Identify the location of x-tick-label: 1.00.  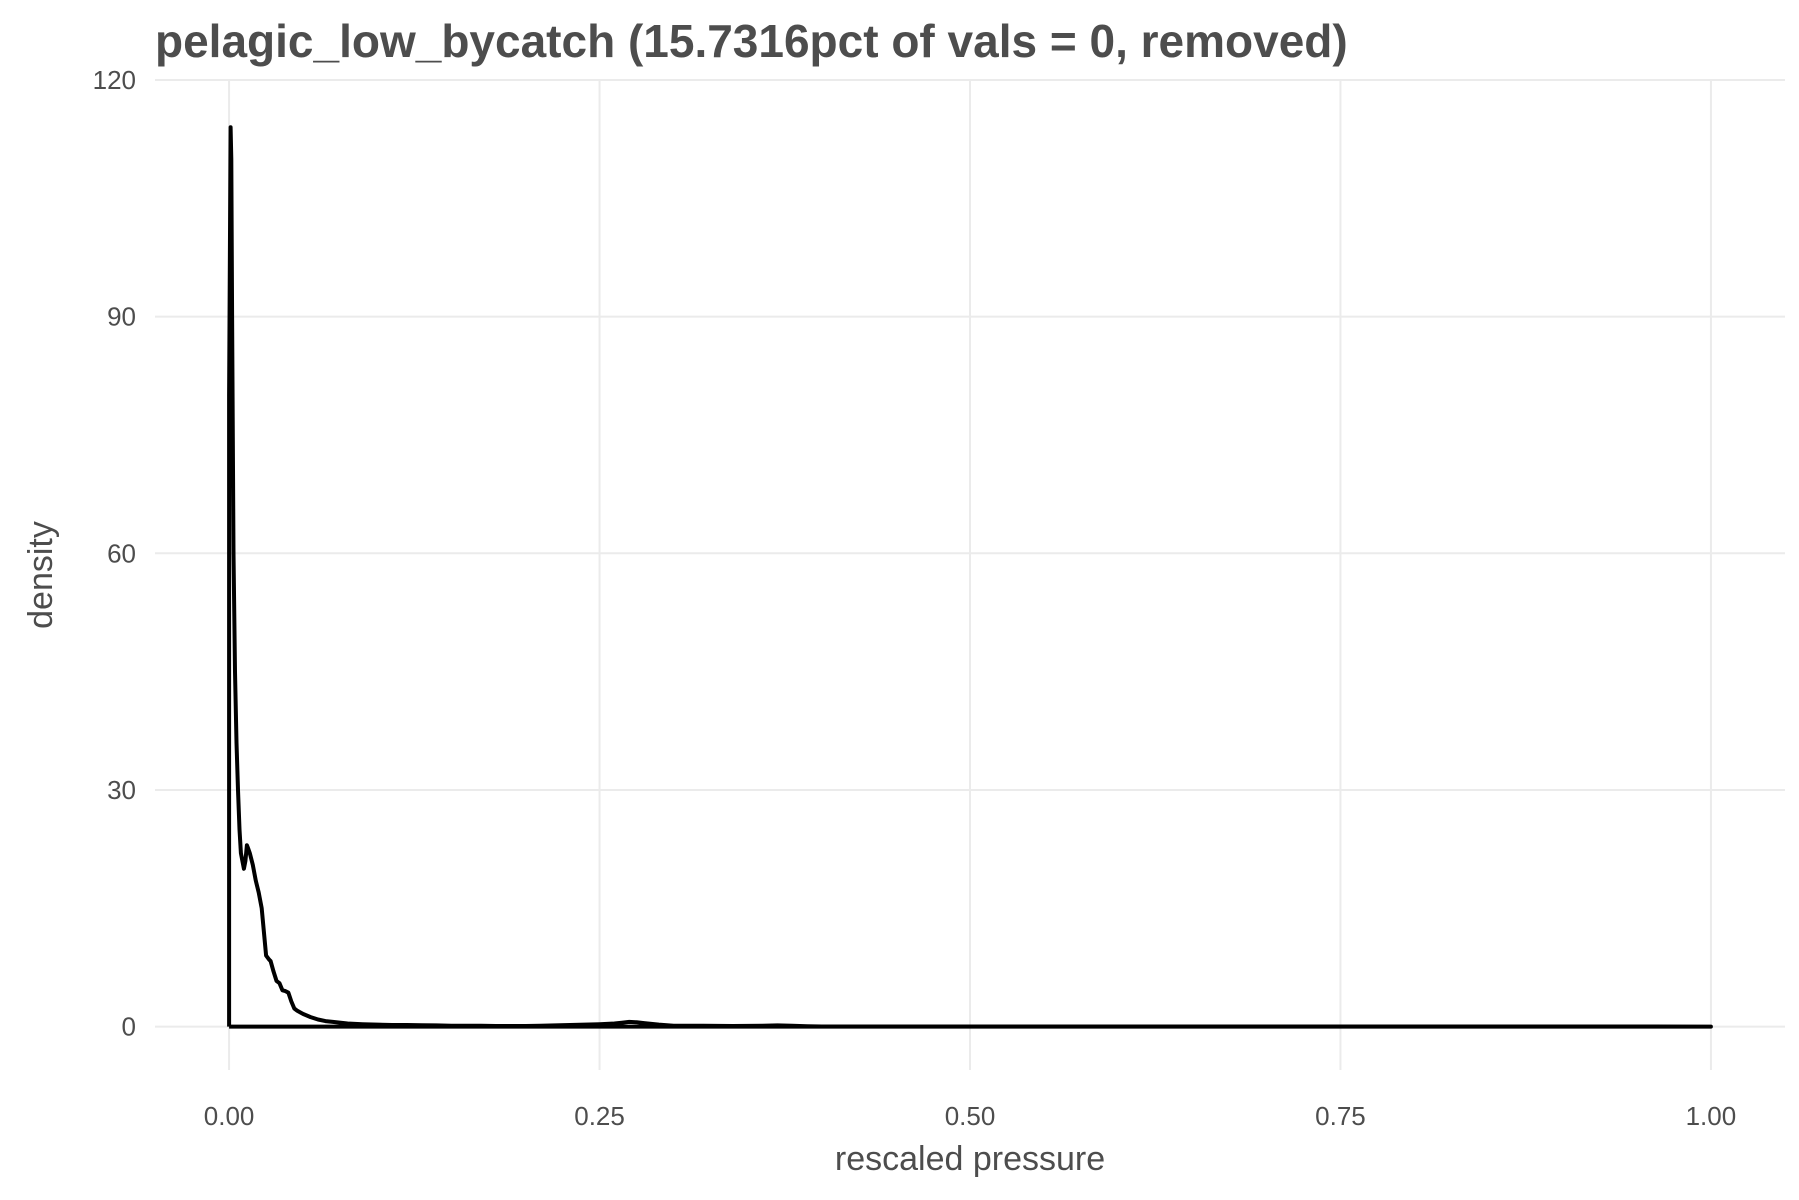
(1711, 1116).